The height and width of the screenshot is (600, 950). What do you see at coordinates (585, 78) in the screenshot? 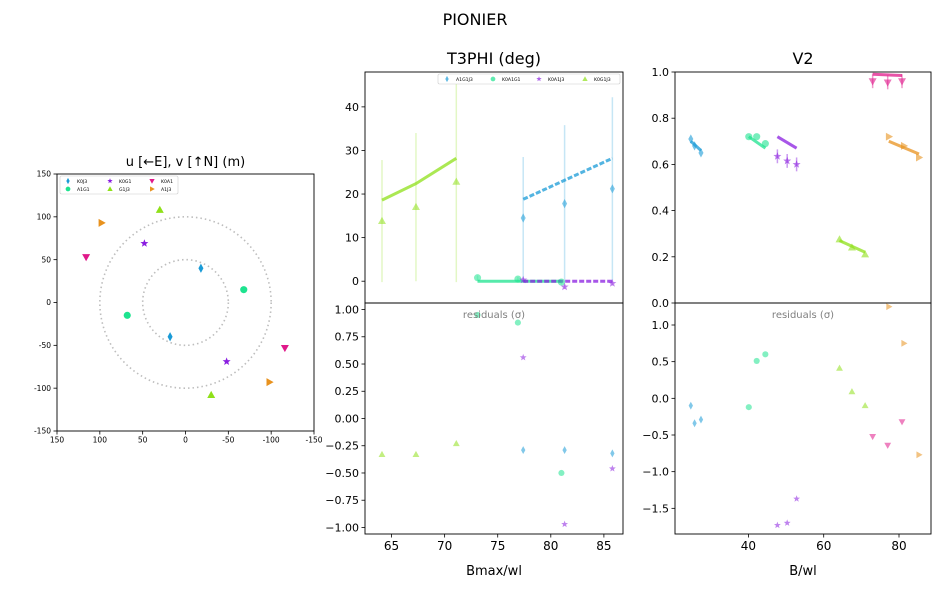
I see `t3phi-legend-marker-K0G1J3` at bounding box center [585, 78].